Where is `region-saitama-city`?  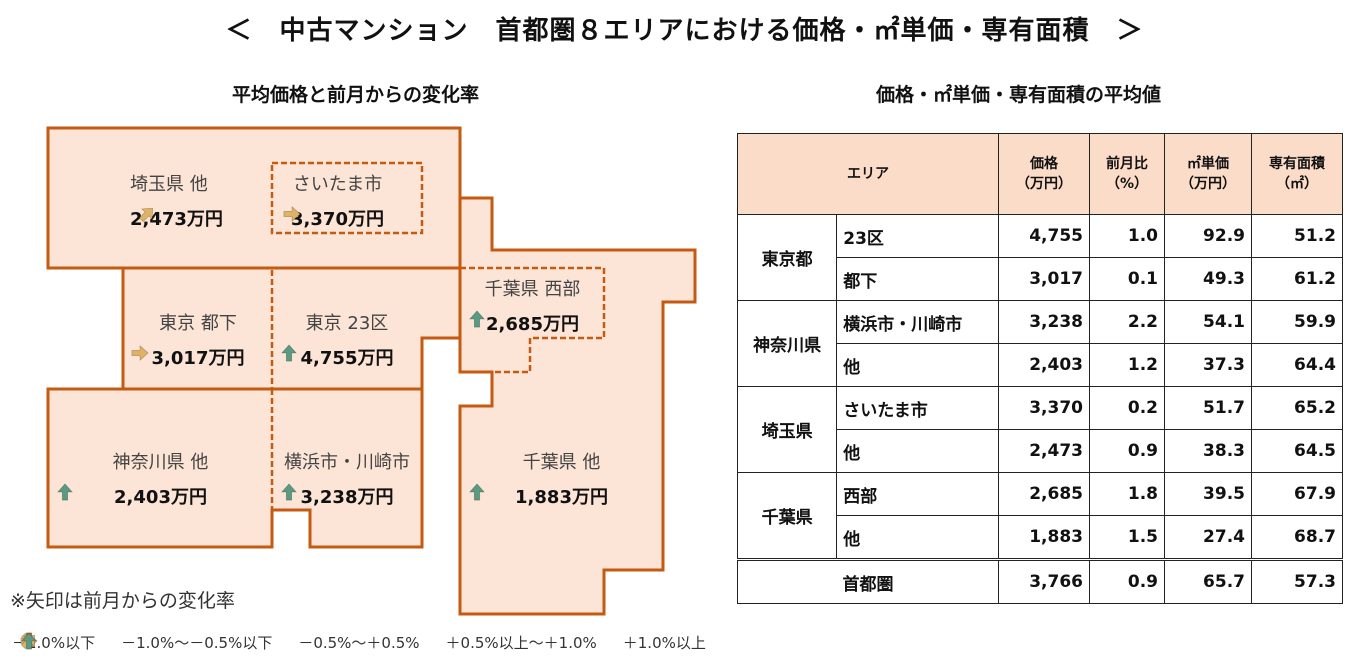
region-saitama-city is located at coordinates (347, 198).